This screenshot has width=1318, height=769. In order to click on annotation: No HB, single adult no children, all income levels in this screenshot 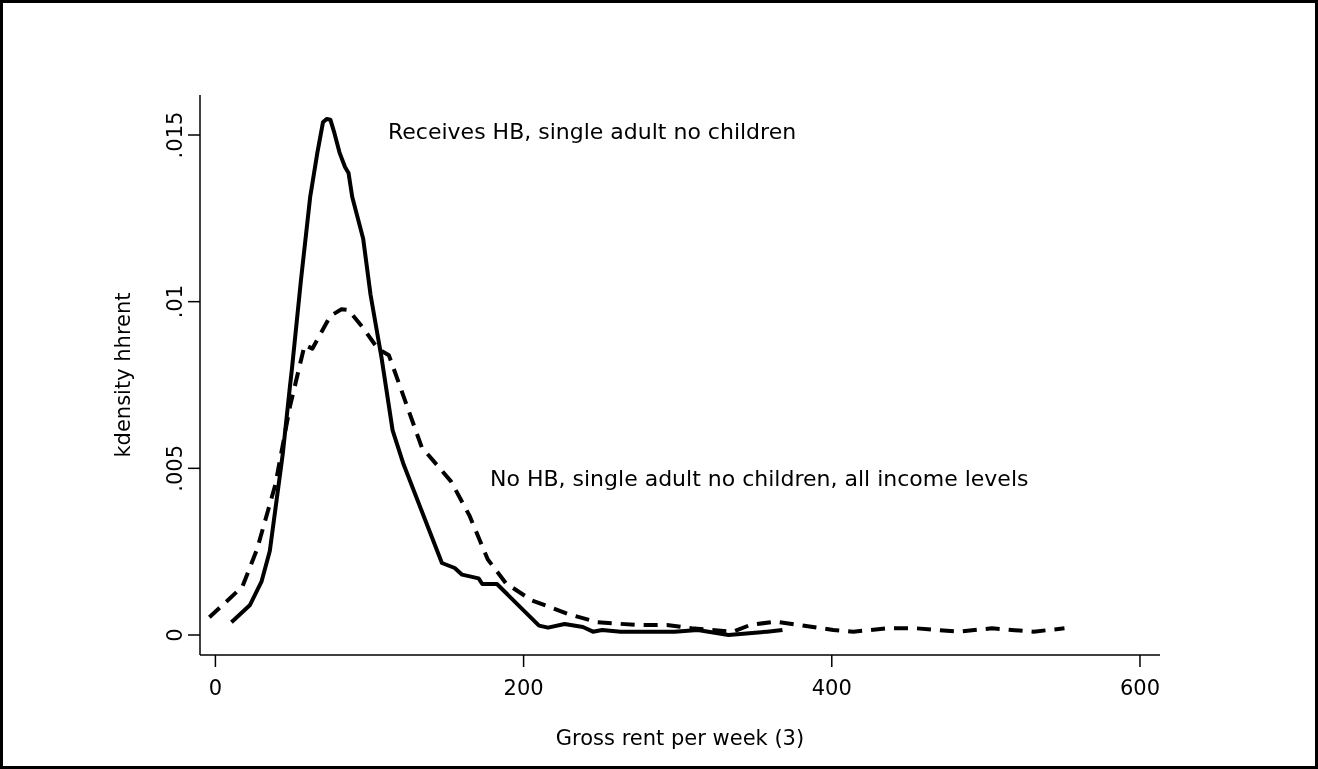, I will do `click(759, 478)`.